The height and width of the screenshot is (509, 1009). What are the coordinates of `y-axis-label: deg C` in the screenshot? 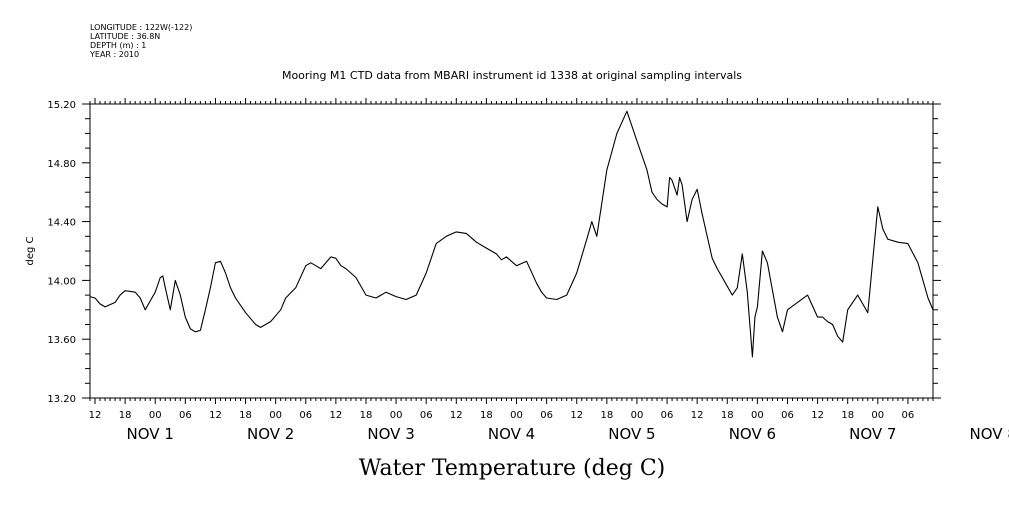 It's located at (30, 250).